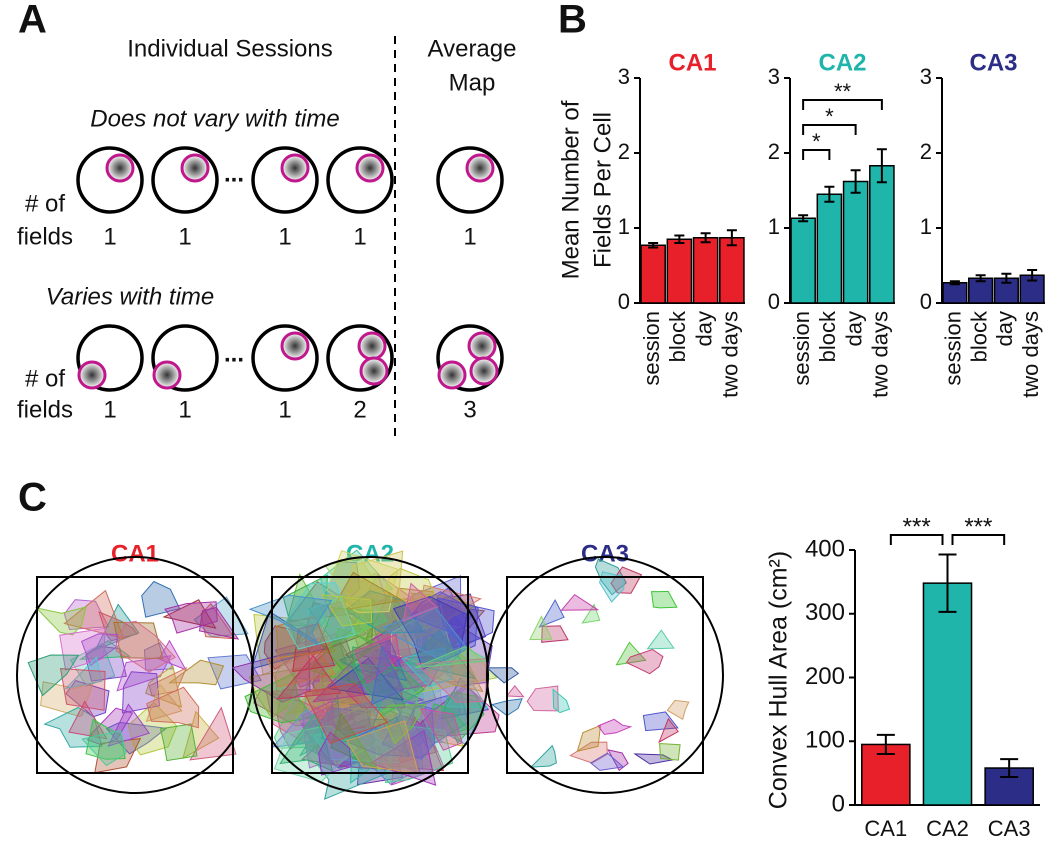  Describe the element at coordinates (135, 553) in the screenshot. I see `arena-title: CA1` at that location.